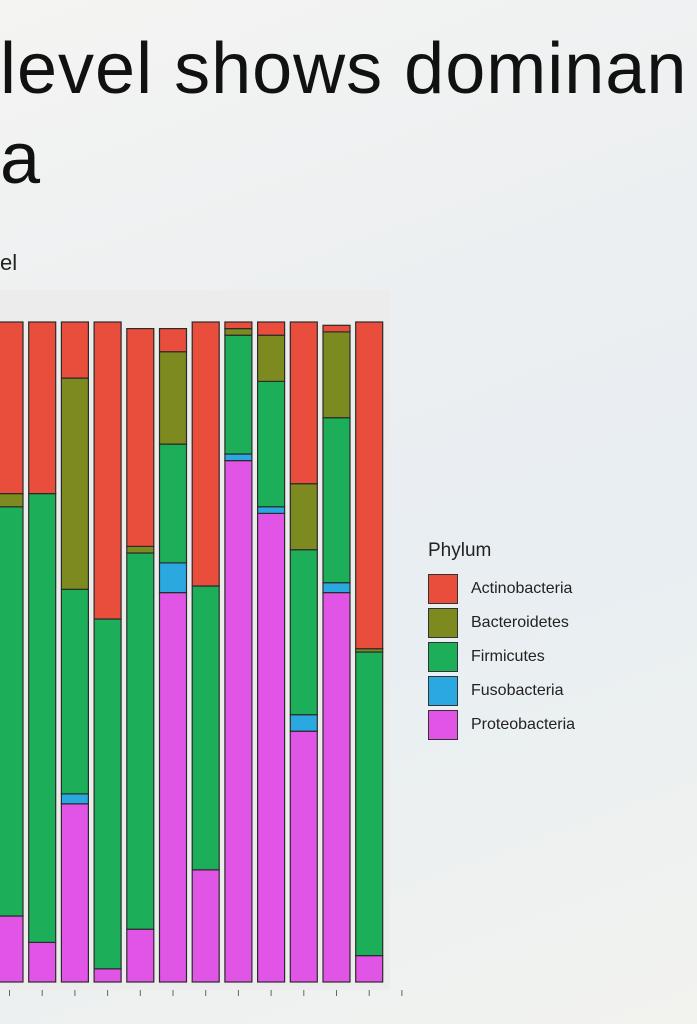 Image resolution: width=697 pixels, height=1024 pixels. What do you see at coordinates (523, 724) in the screenshot?
I see `legend-label: Proteobacteria` at bounding box center [523, 724].